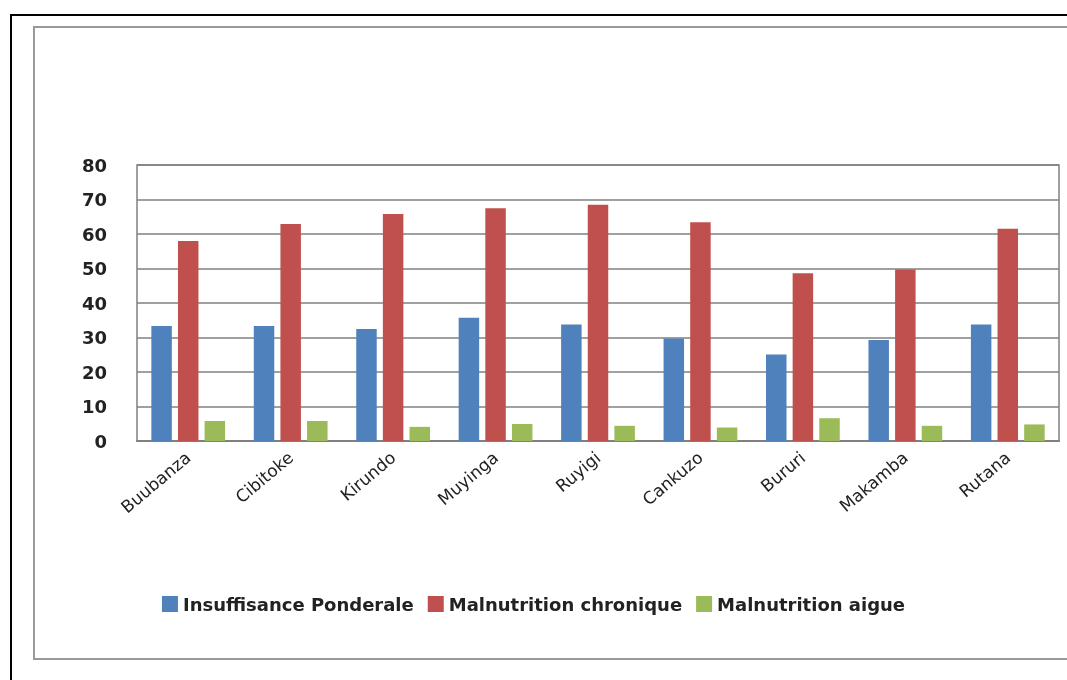 Image resolution: width=1067 pixels, height=680 pixels. Describe the element at coordinates (100, 441) in the screenshot. I see `y-tick-label: 0` at that location.